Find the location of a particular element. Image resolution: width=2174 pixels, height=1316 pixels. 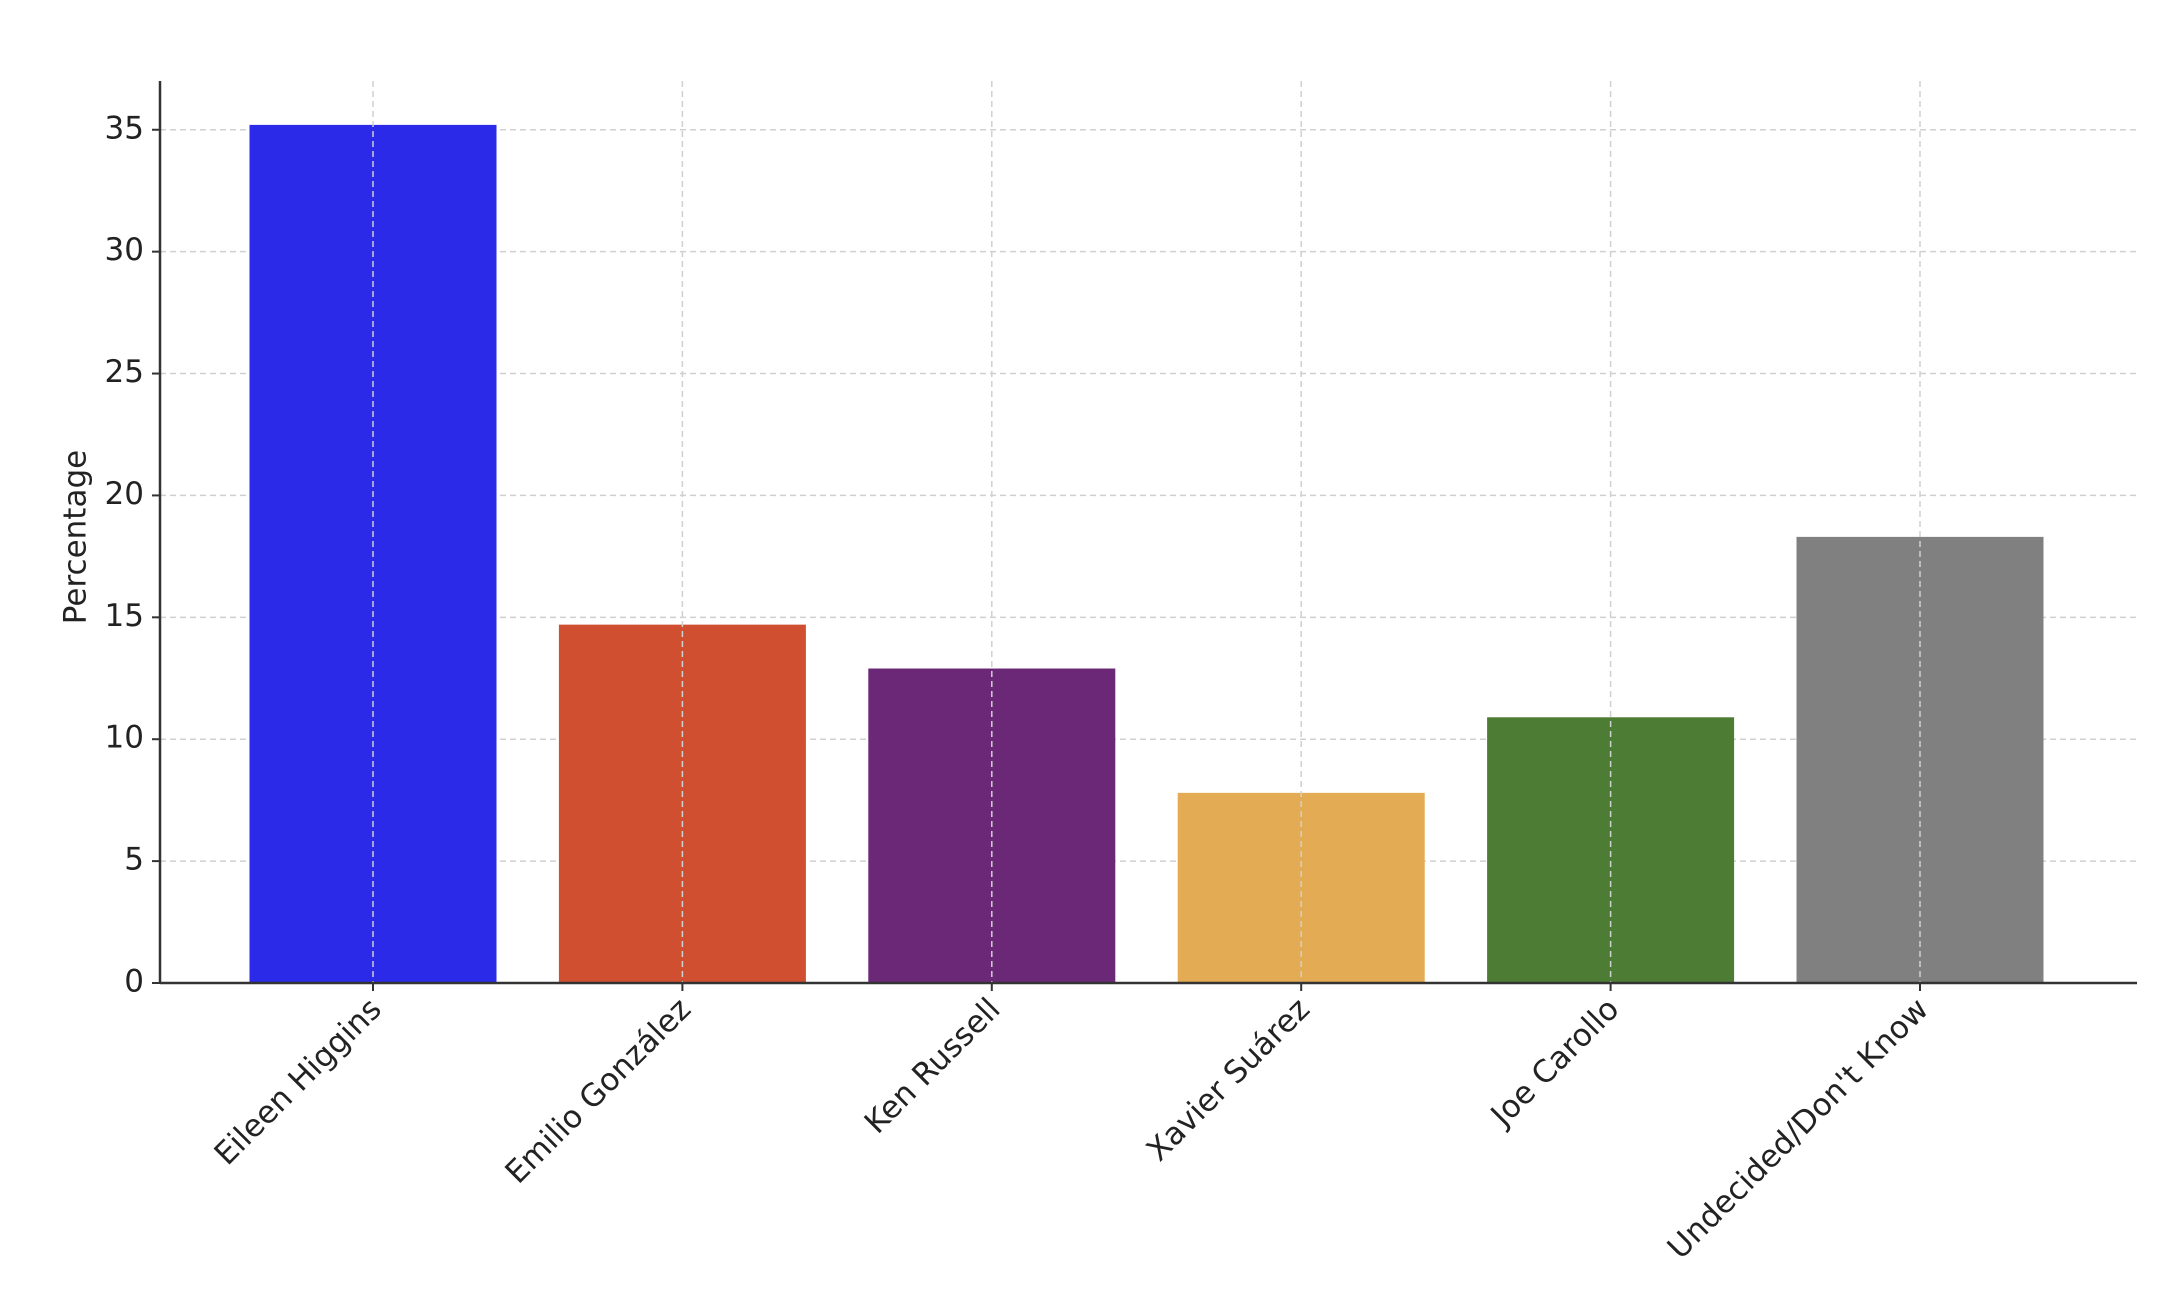

y-axis-label: Percentage is located at coordinates (76, 537).